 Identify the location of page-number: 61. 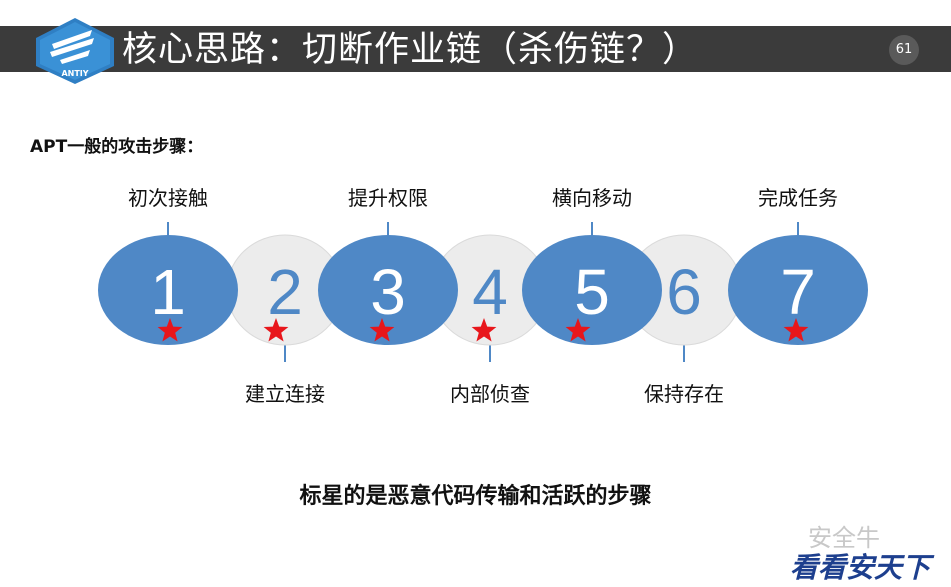
(904, 50).